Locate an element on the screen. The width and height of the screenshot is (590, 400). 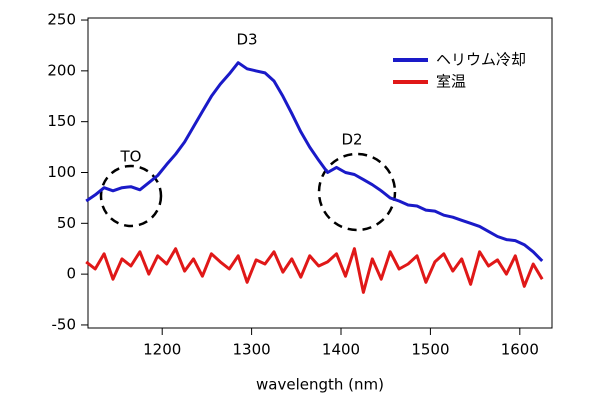
y-tick-label: 250 is located at coordinates (61, 20).